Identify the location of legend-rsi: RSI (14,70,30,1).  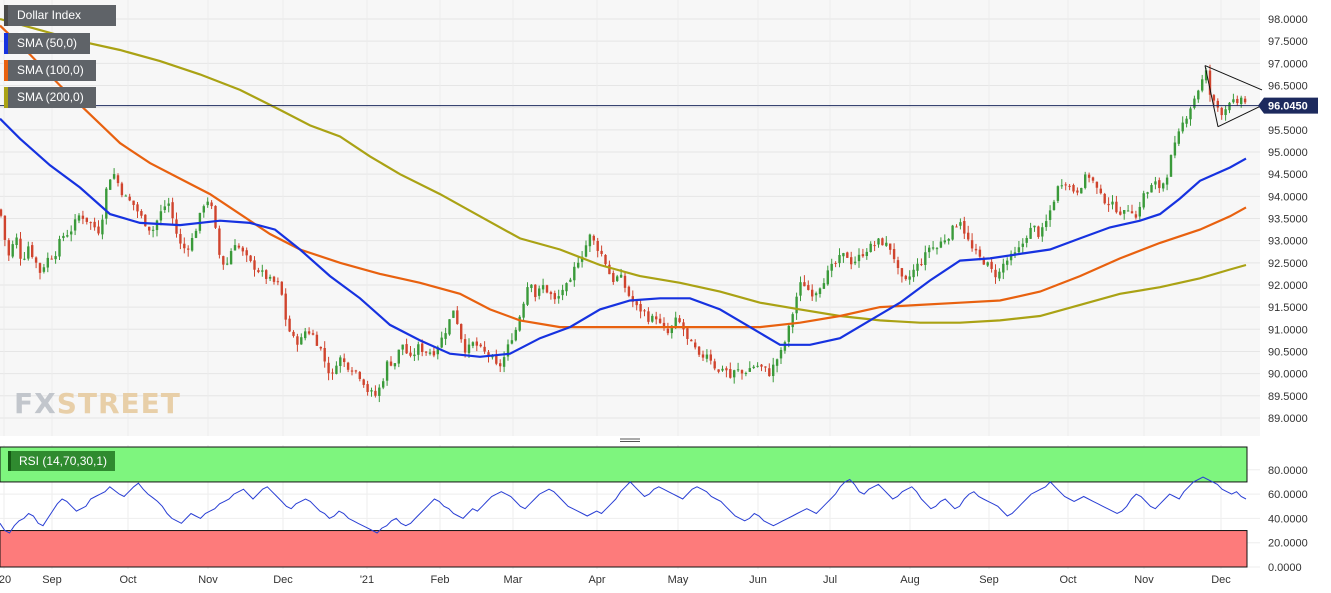
(62, 461).